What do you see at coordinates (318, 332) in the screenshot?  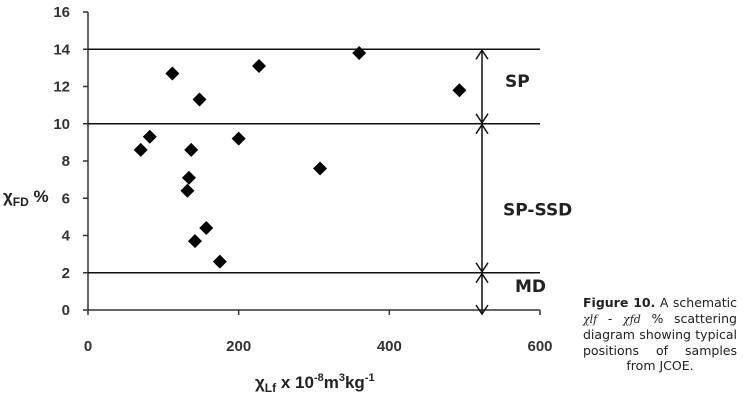 I see `x-axis-ticks: 0 200 400 600` at bounding box center [318, 332].